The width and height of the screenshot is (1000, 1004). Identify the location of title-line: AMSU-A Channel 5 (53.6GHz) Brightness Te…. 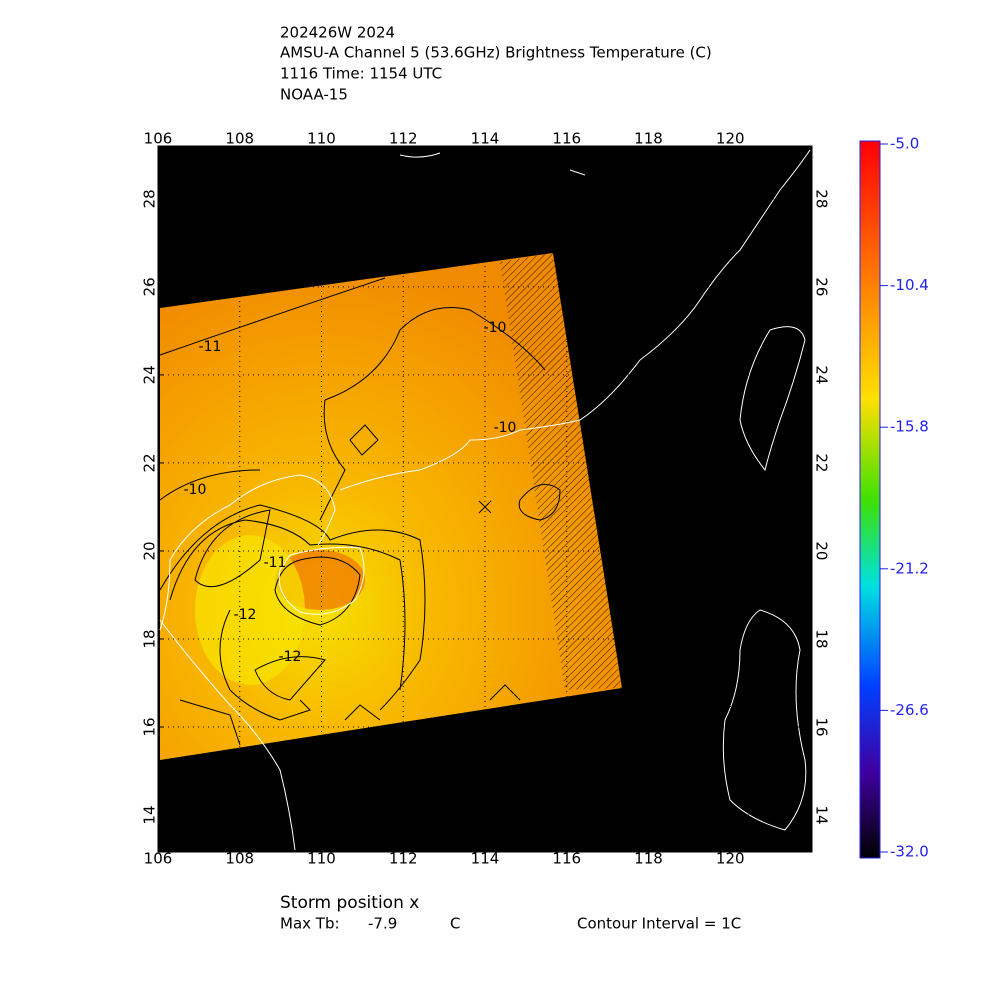
(496, 53).